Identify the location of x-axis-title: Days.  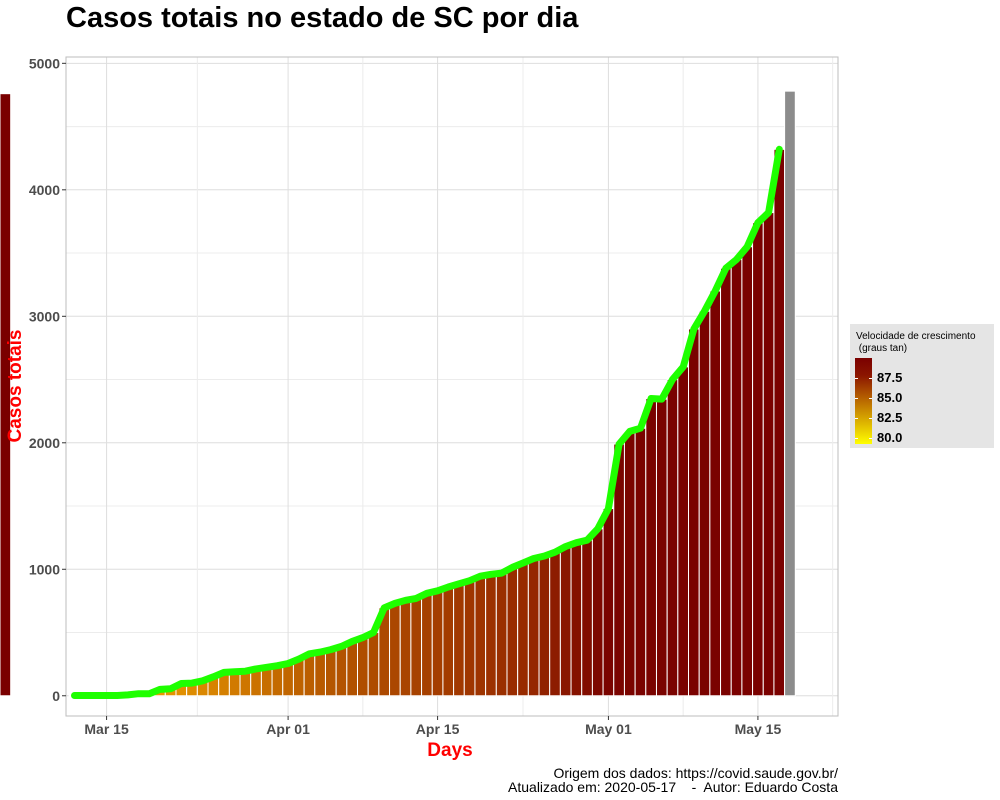
(449, 750).